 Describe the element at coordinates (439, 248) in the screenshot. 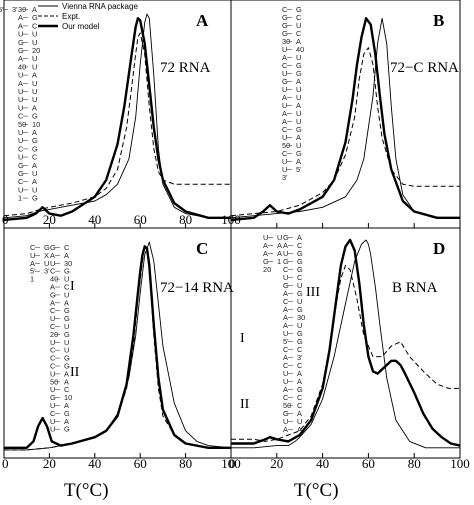

I see `panel-letter: D` at that location.